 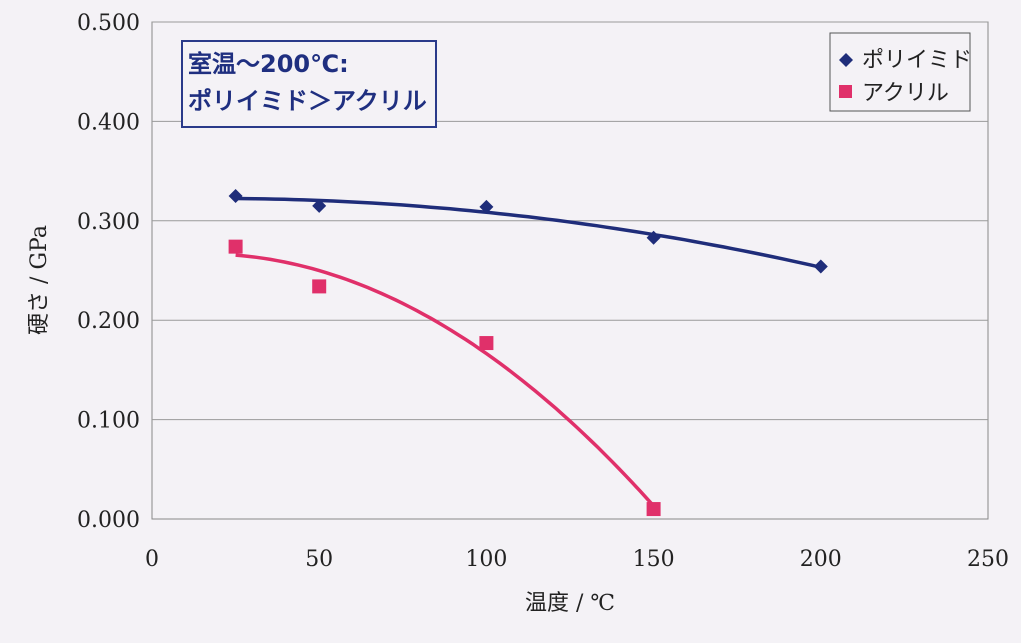 What do you see at coordinates (108, 222) in the screenshot?
I see `y-tick-label: 0.300` at bounding box center [108, 222].